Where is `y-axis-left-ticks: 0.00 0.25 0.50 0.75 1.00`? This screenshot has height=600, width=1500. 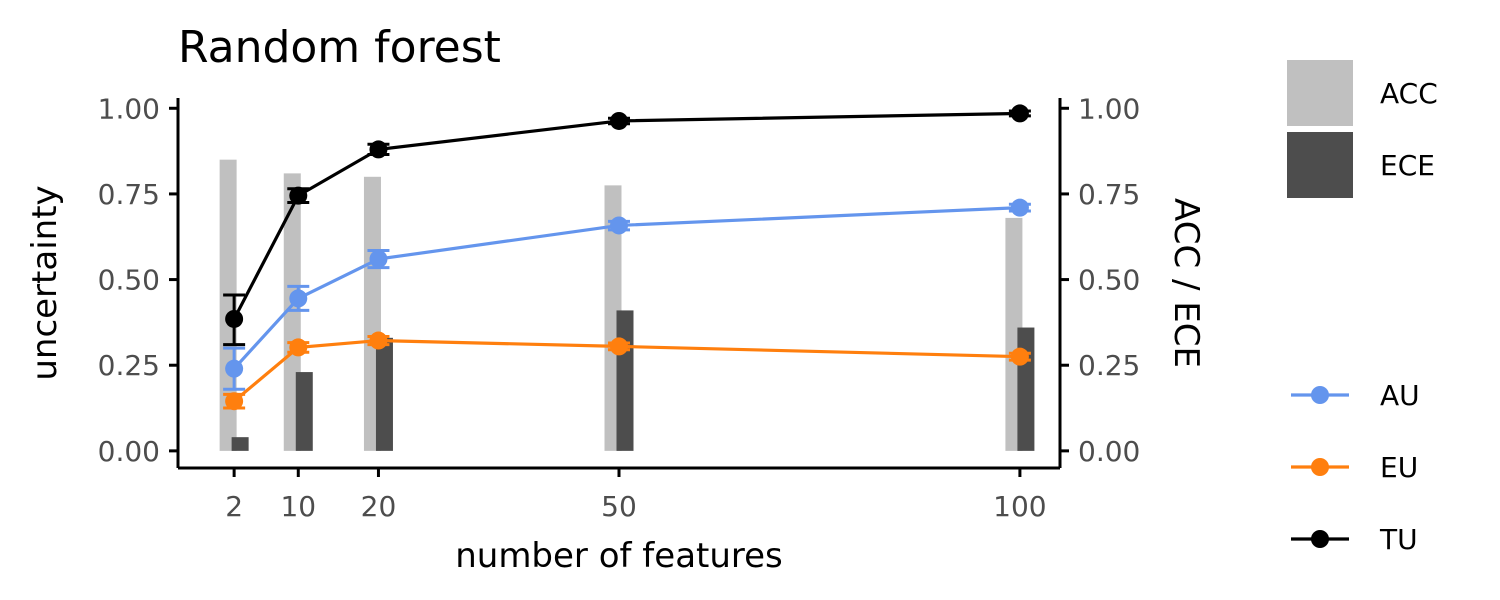
y-axis-left-ticks: 0.00 0.25 0.50 0.75 1.00 is located at coordinates (138, 280).